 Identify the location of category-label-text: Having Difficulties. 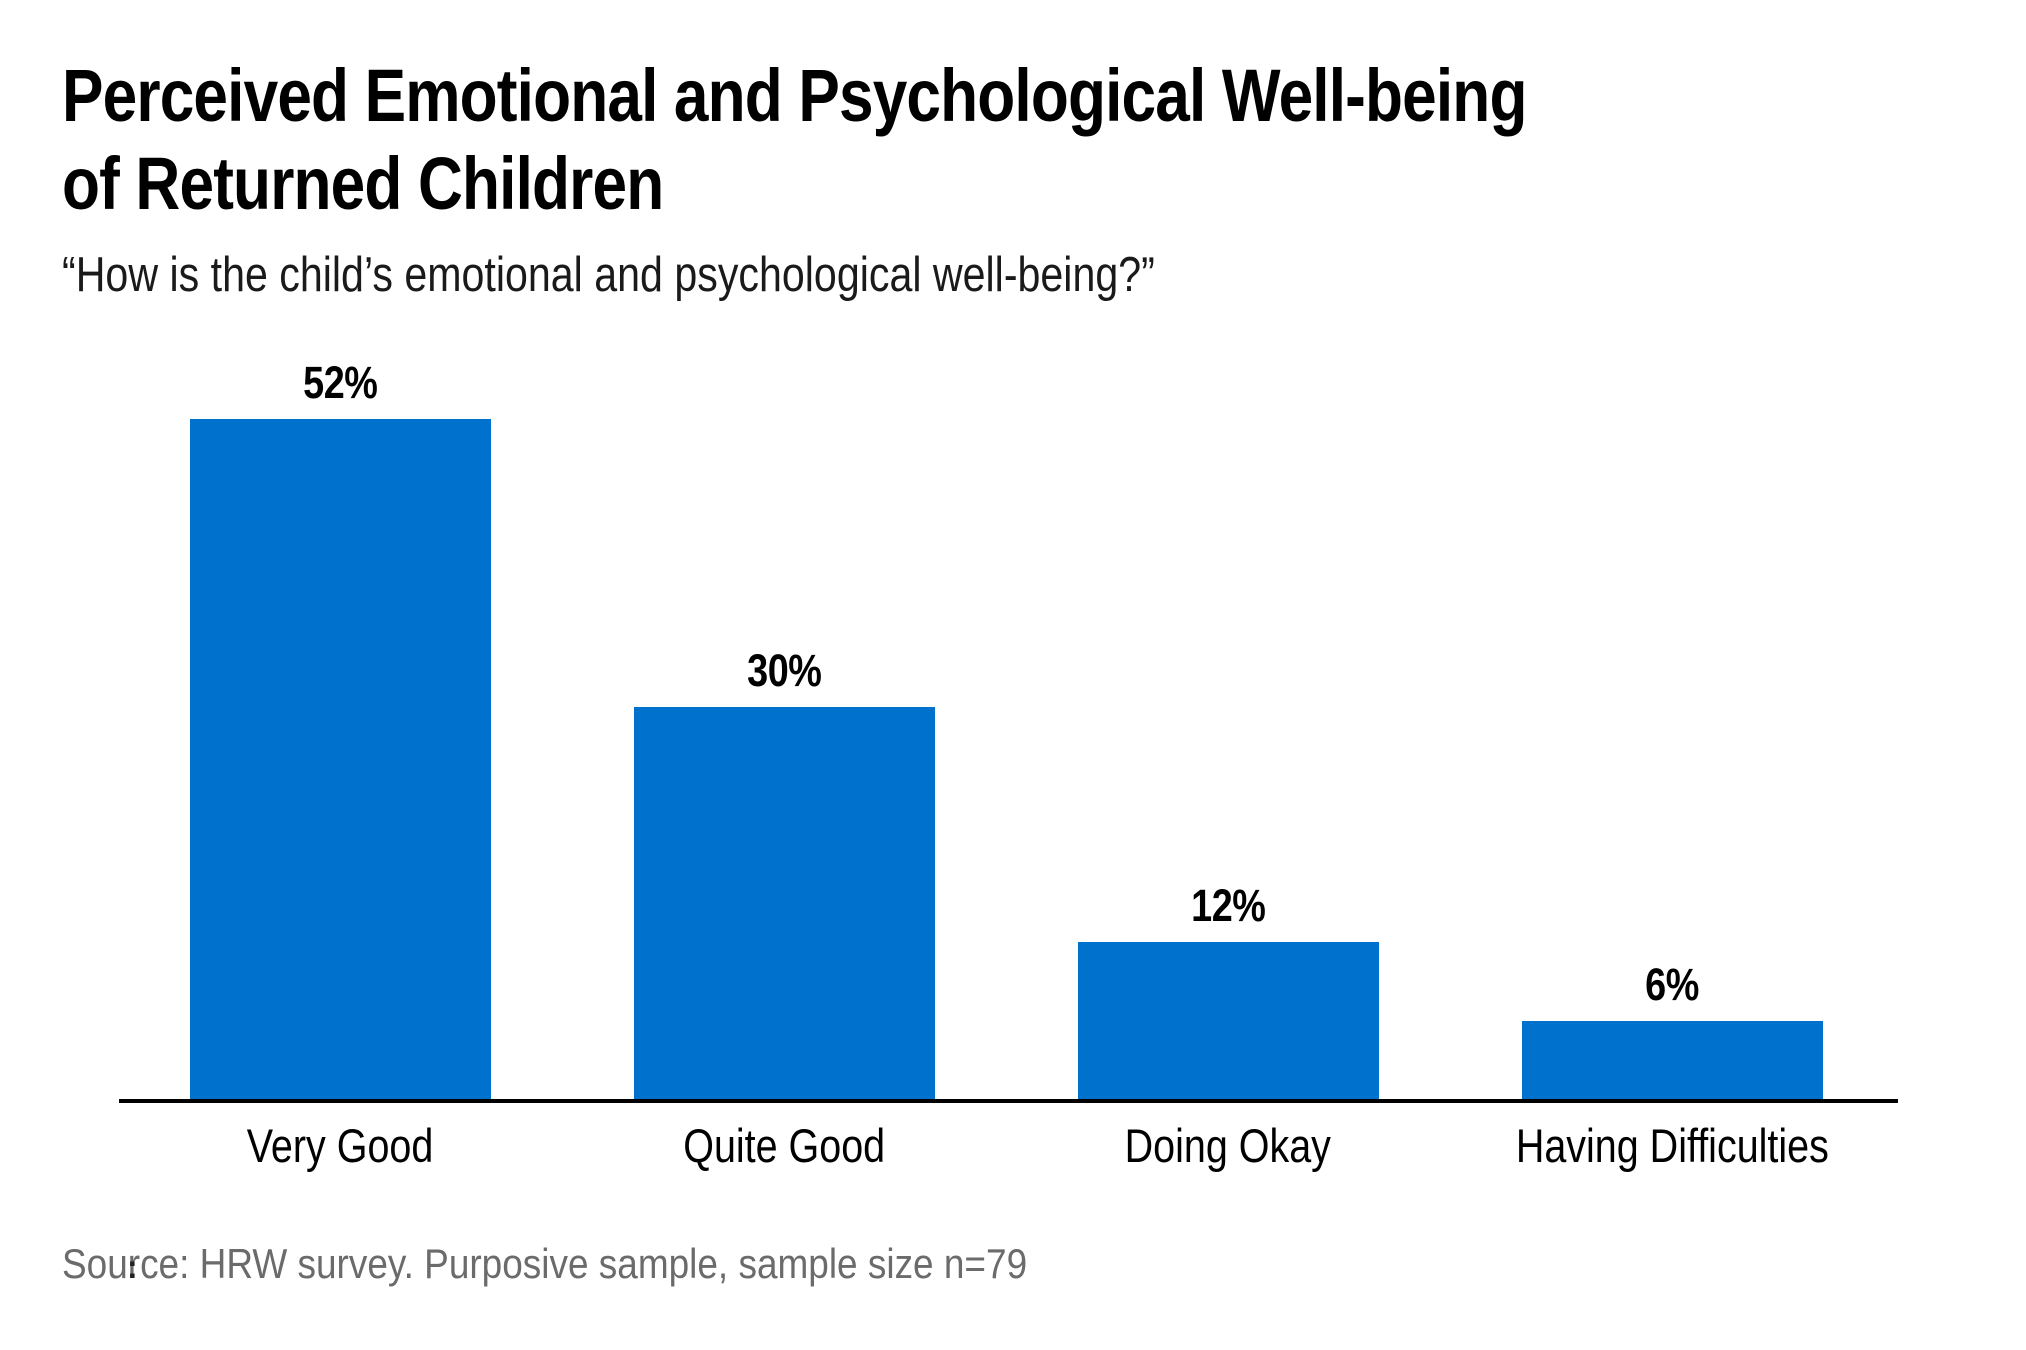
(1672, 1145).